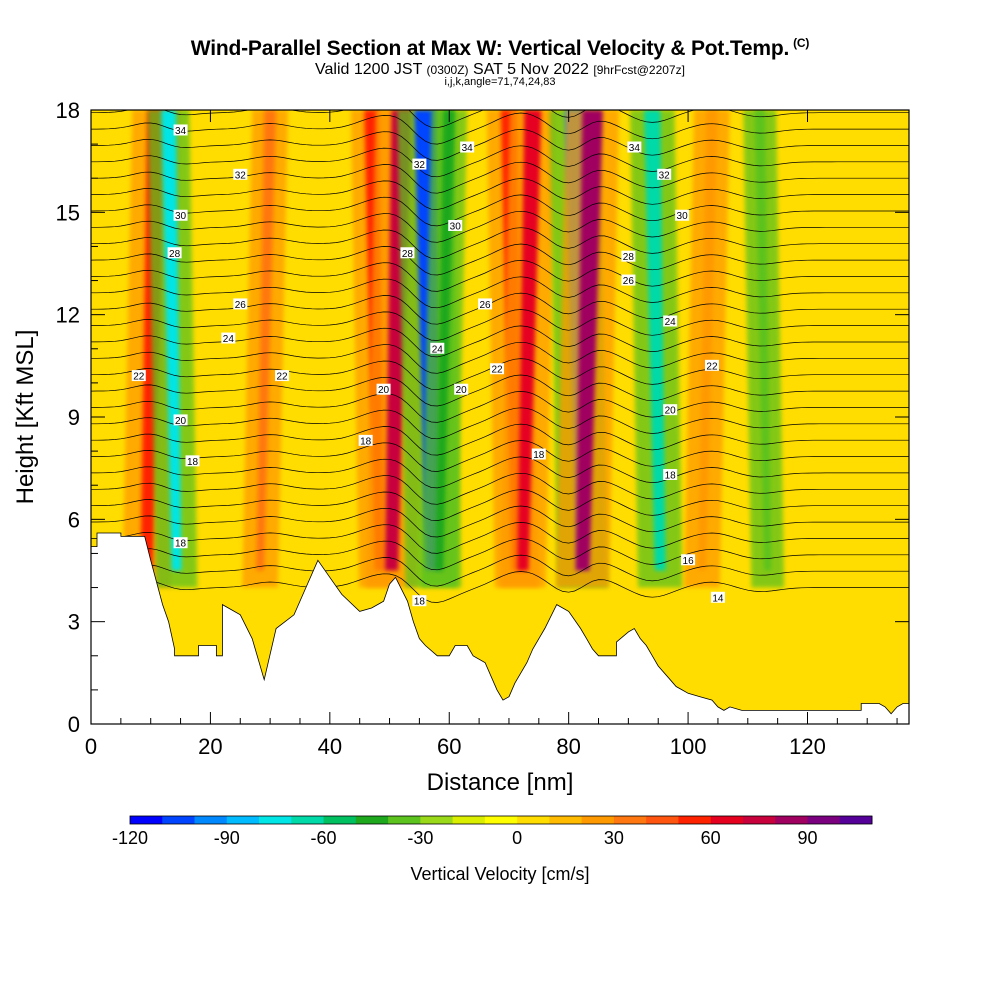 This screenshot has height=1000, width=1000. What do you see at coordinates (420, 838) in the screenshot?
I see `colorbar-tick-label: -30` at bounding box center [420, 838].